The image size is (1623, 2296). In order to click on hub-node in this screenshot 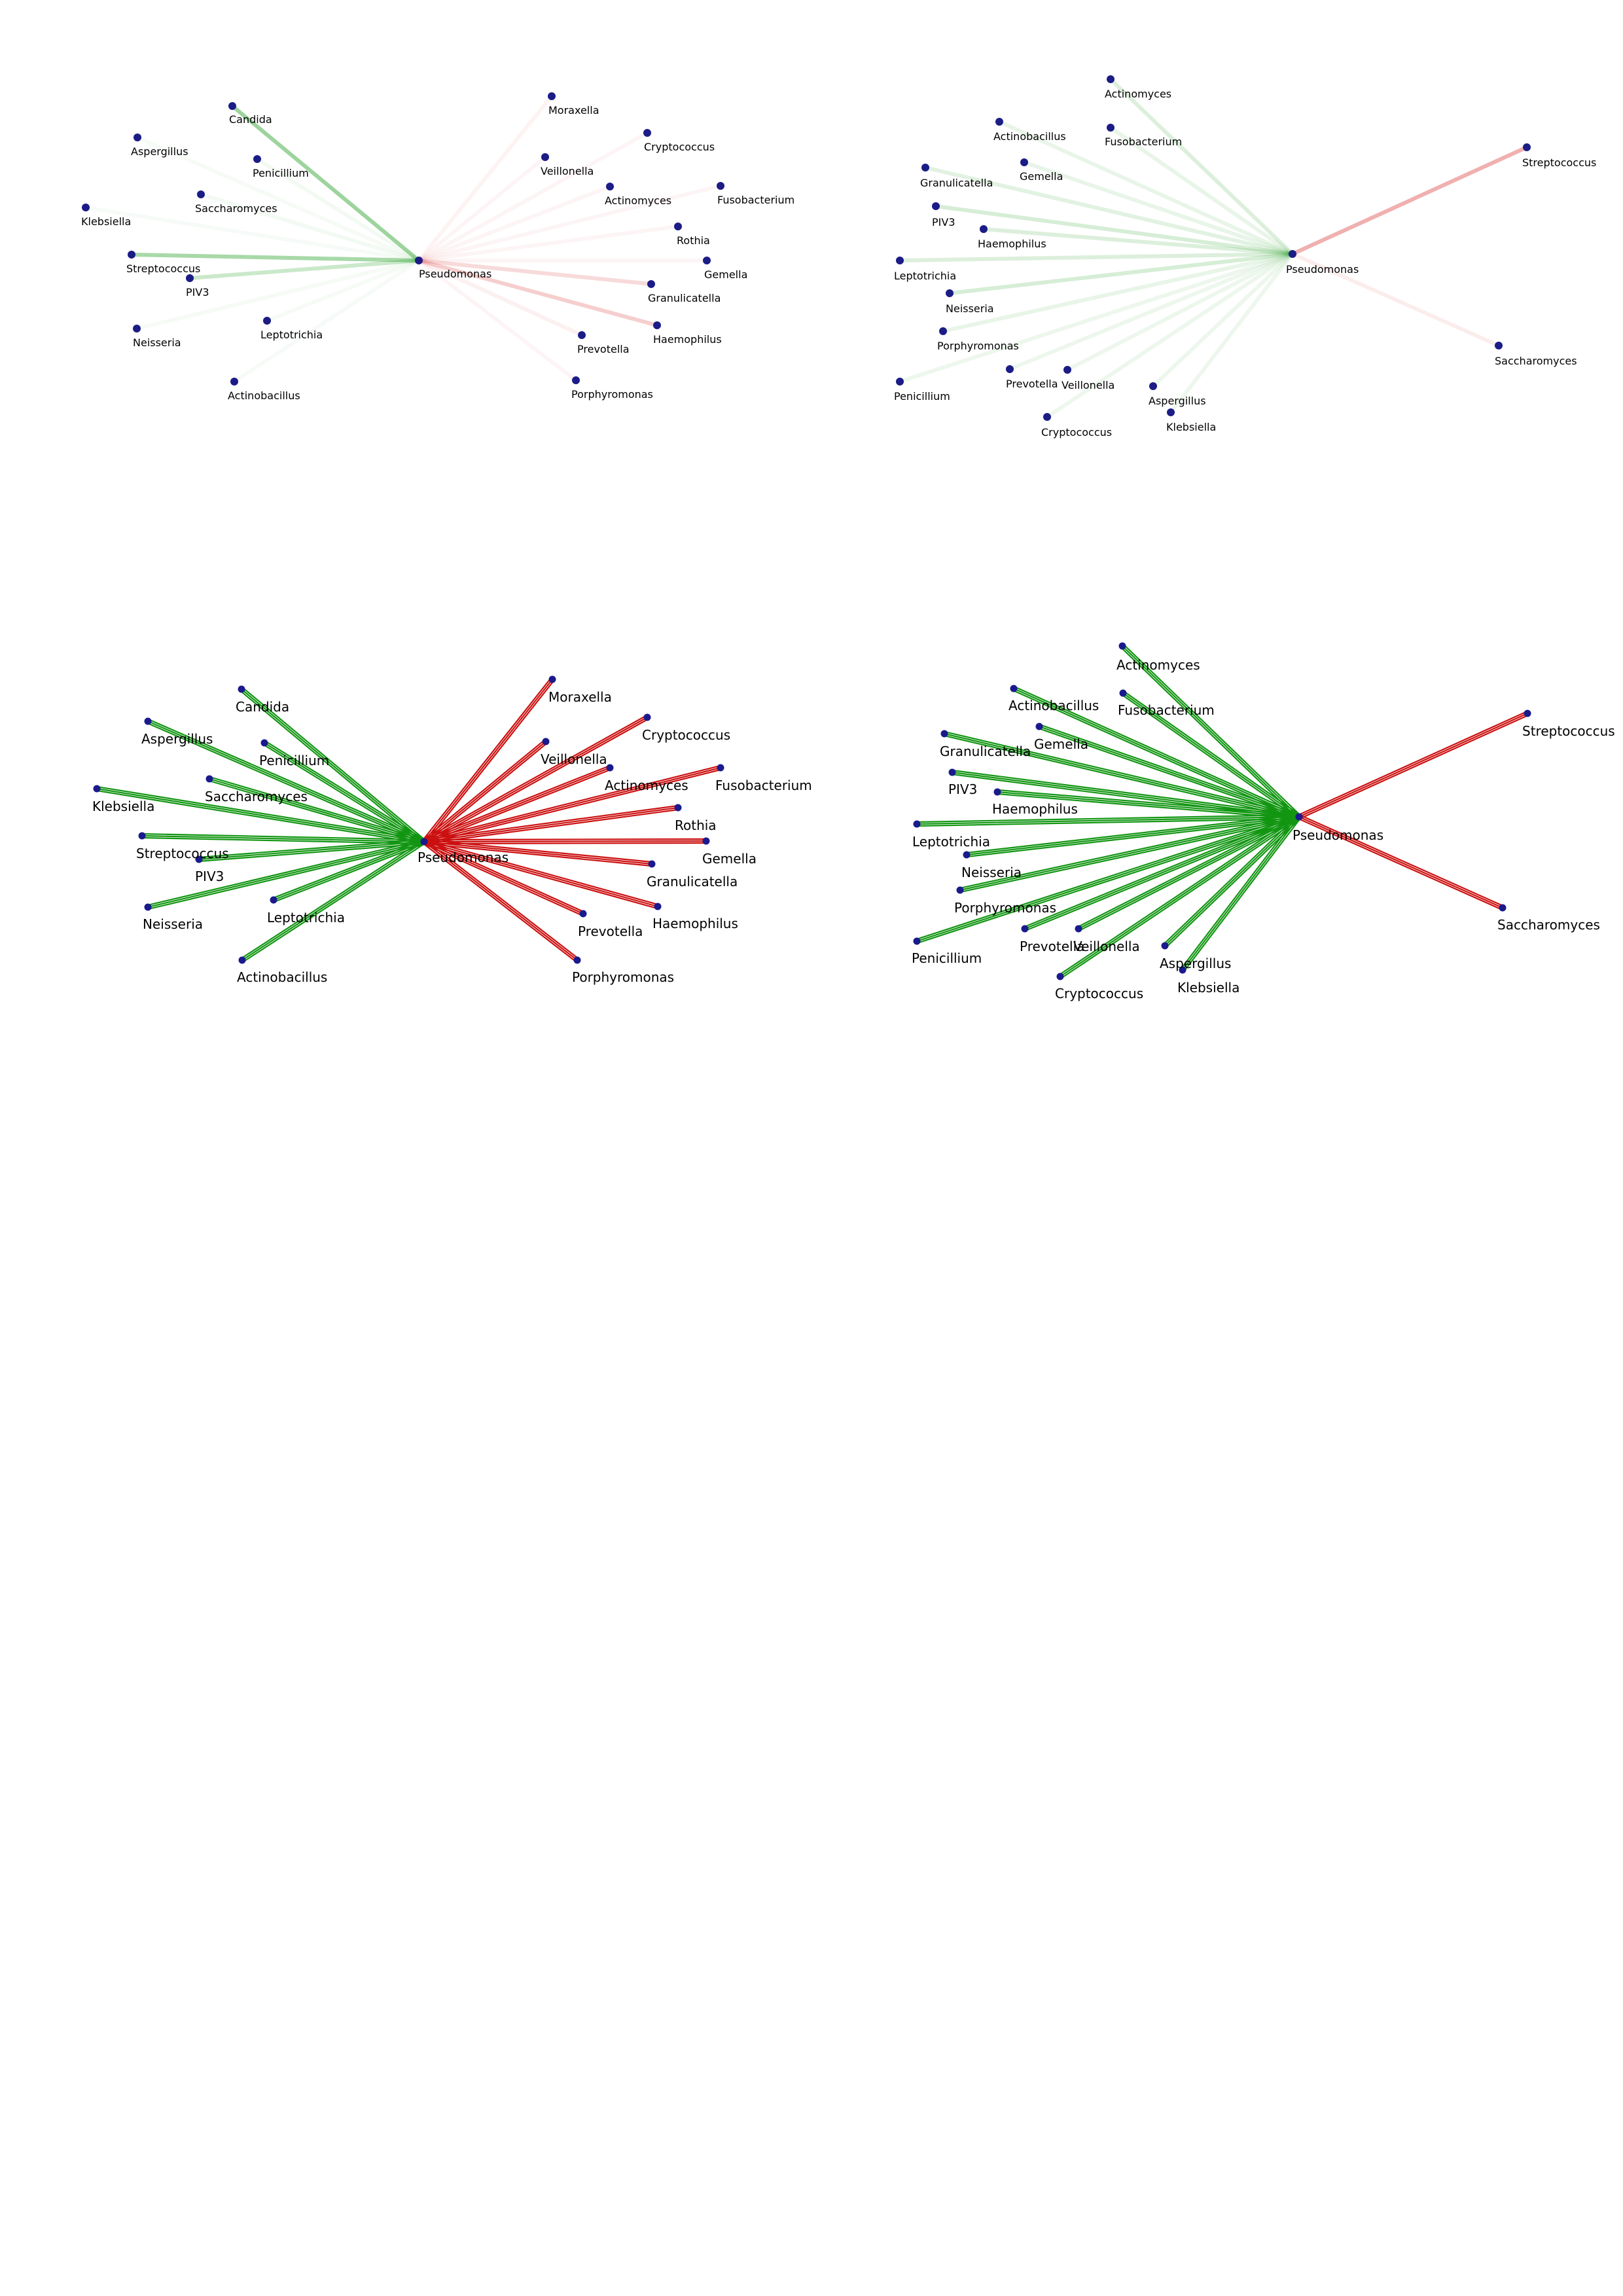, I will do `click(424, 842)`.